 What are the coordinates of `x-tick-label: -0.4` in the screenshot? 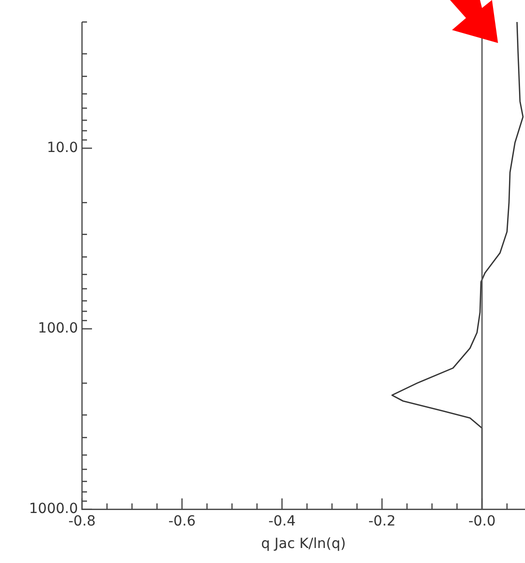 It's located at (282, 521).